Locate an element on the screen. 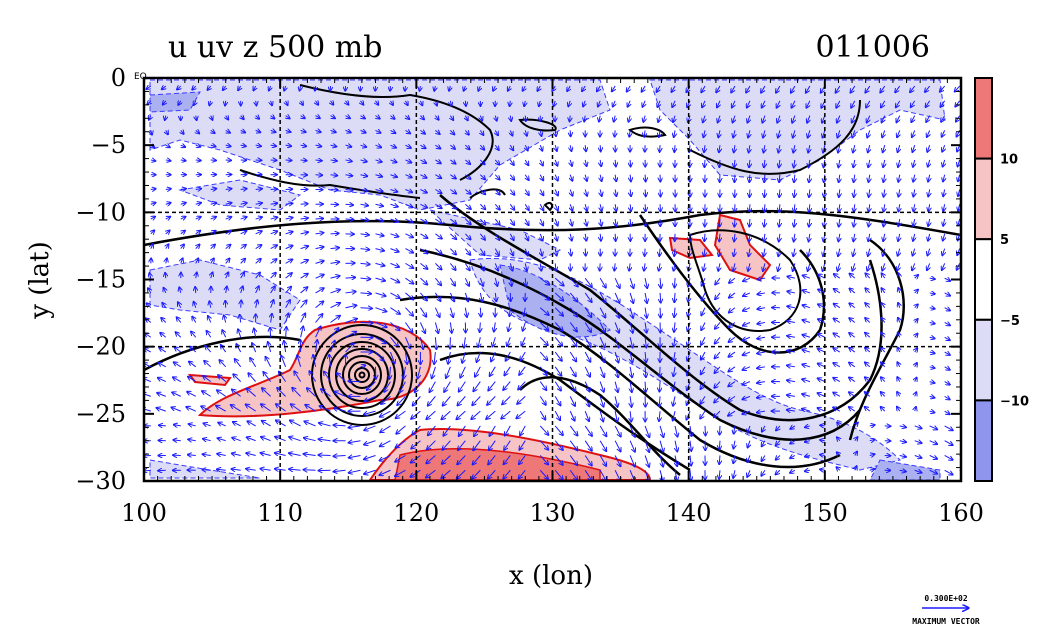 The width and height of the screenshot is (1056, 631). x-tick-label: 110 is located at coordinates (280, 513).